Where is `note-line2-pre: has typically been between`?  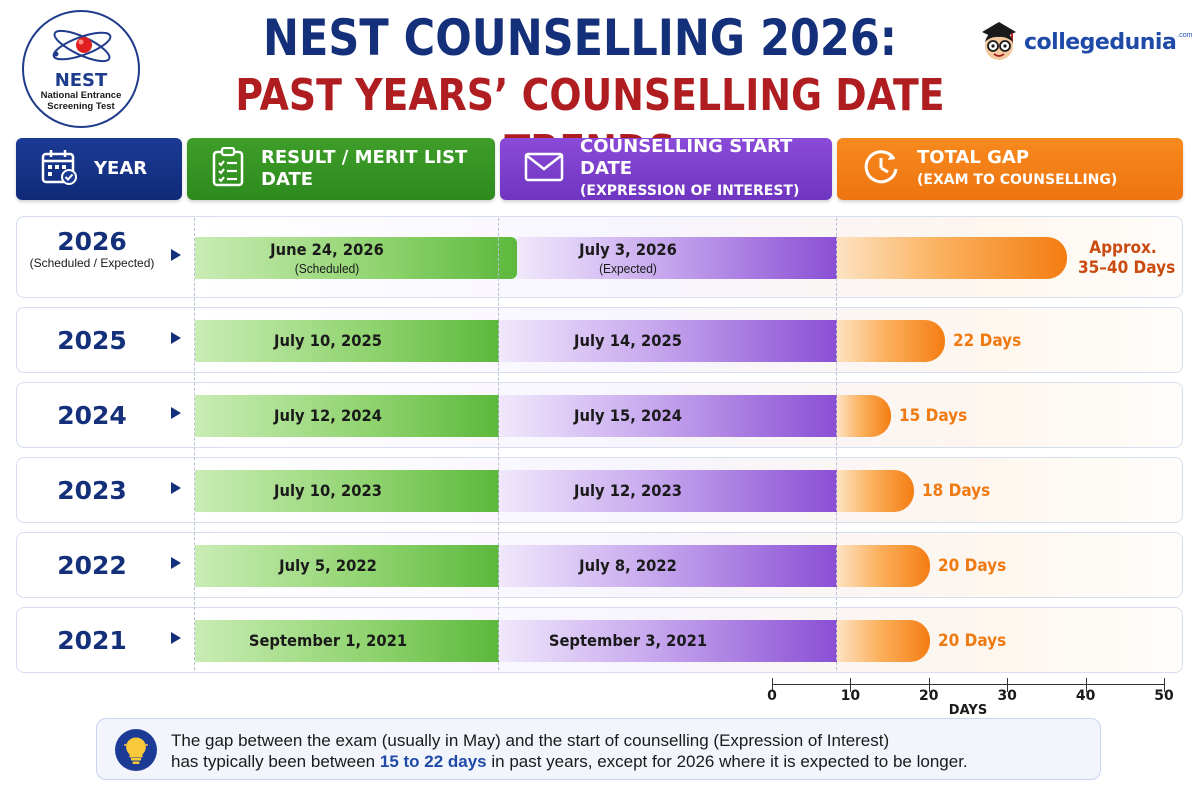 note-line2-pre: has typically been between is located at coordinates (275, 761).